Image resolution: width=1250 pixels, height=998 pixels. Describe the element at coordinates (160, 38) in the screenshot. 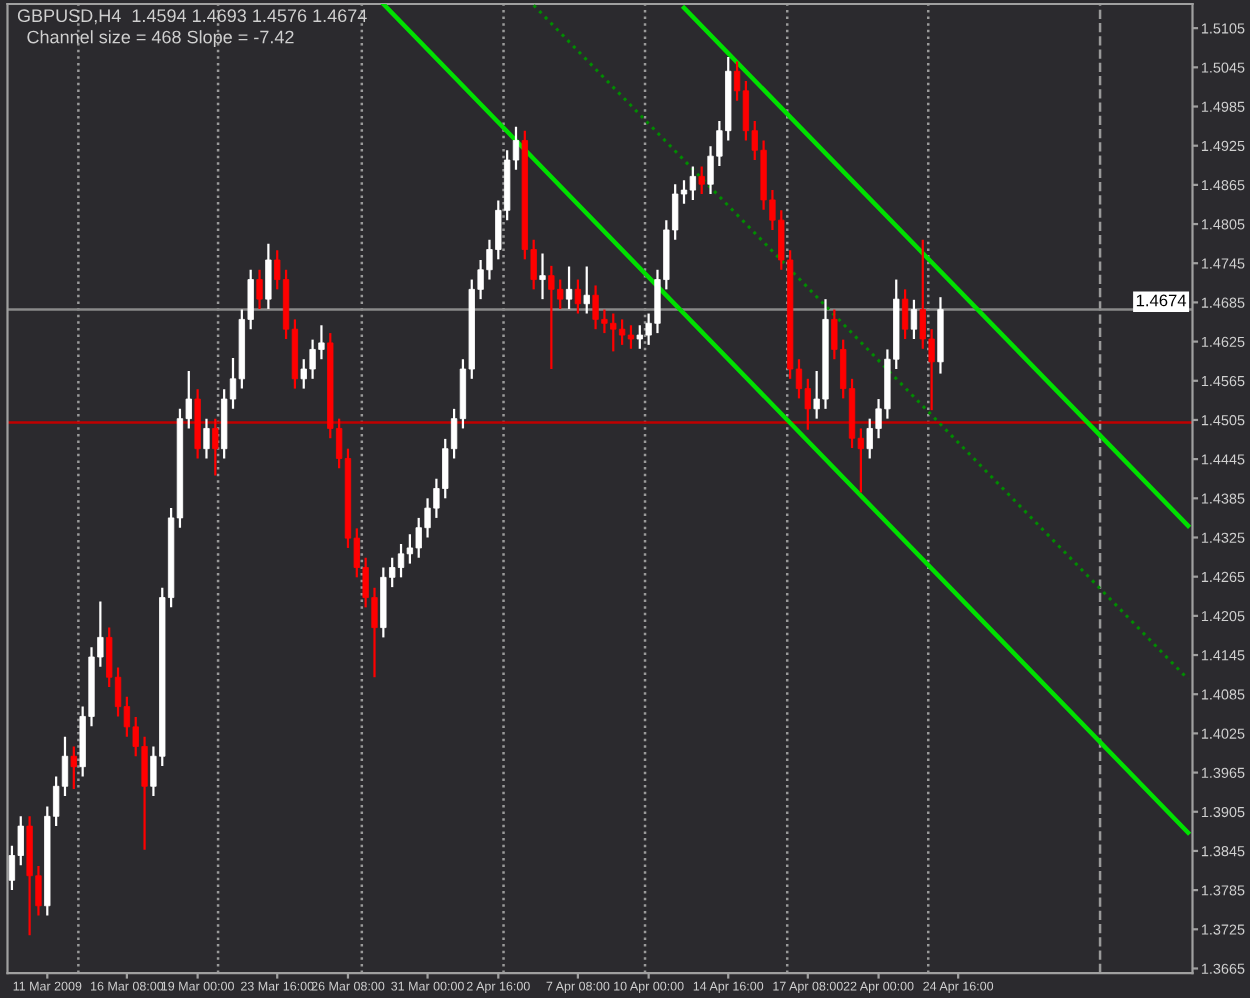

I see `text: Channel size = 468 Slope = -7.42` at that location.